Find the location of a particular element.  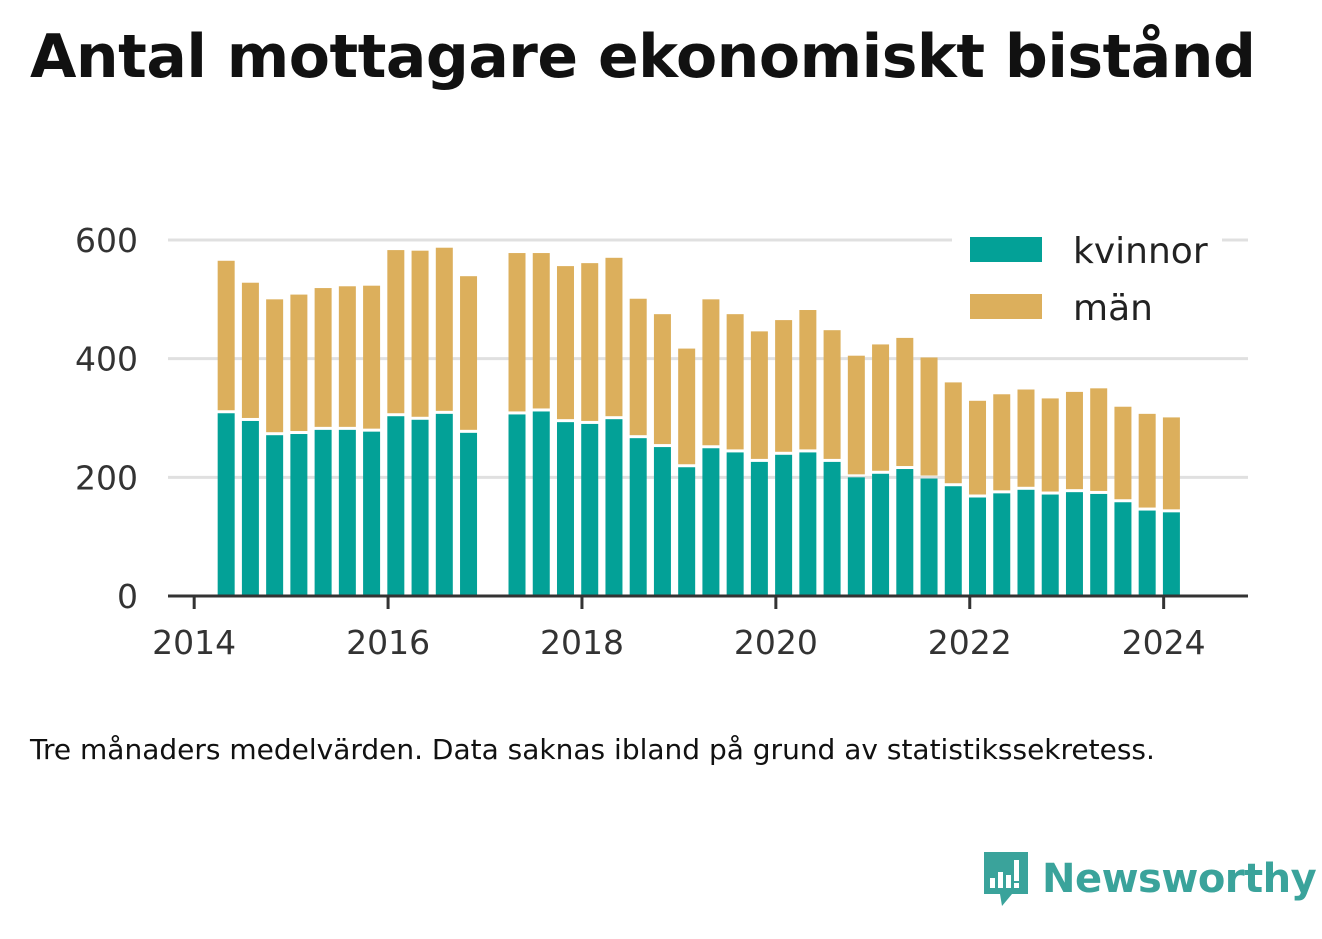

x-tick-label: 2024 is located at coordinates (1164, 642).